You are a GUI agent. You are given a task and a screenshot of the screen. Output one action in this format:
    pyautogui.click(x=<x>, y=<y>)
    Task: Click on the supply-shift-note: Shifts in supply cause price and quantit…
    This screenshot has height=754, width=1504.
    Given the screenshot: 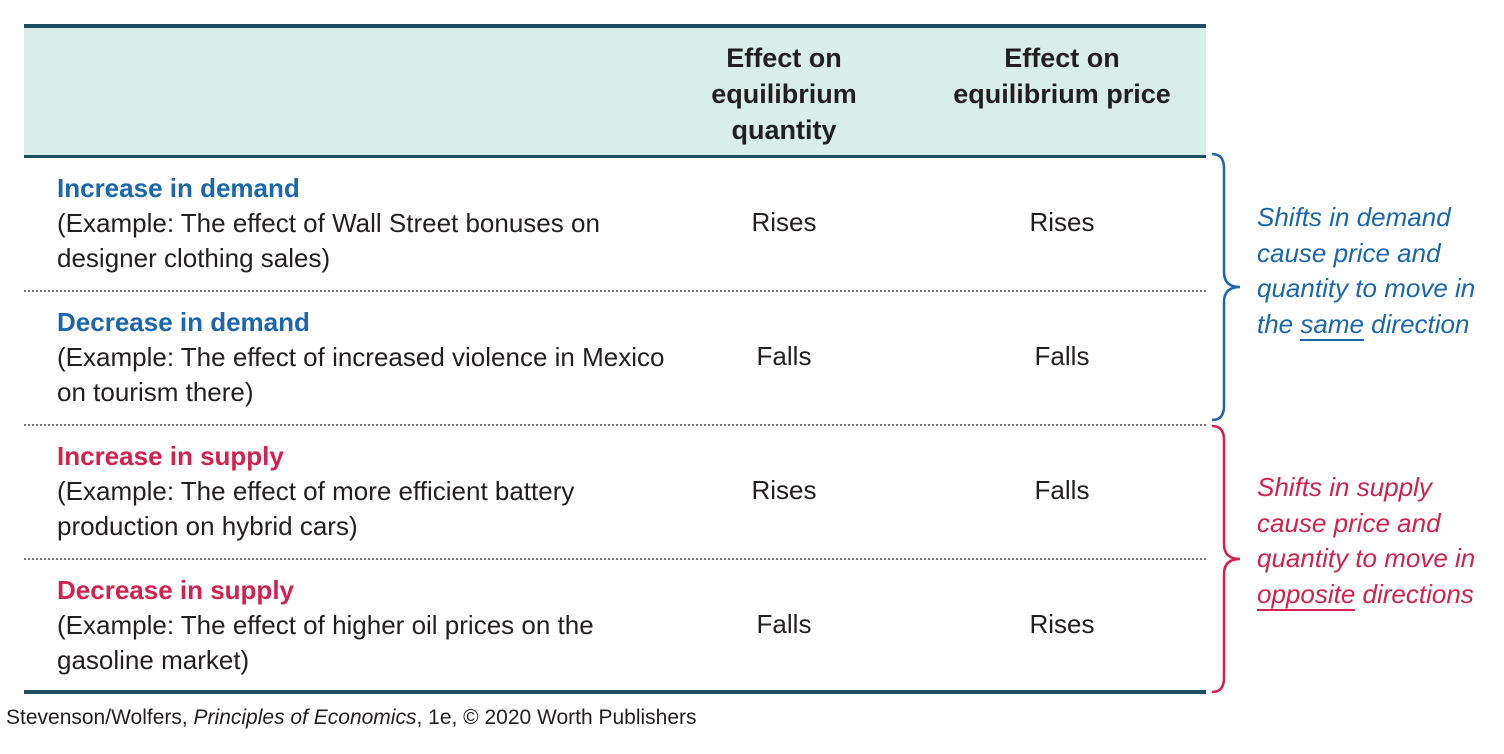 What is the action you would take?
    pyautogui.click(x=1379, y=541)
    